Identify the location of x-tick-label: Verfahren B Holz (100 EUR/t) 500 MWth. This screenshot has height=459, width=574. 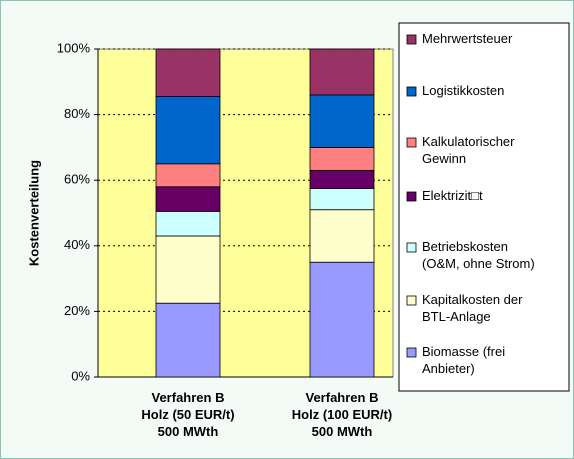
(342, 414).